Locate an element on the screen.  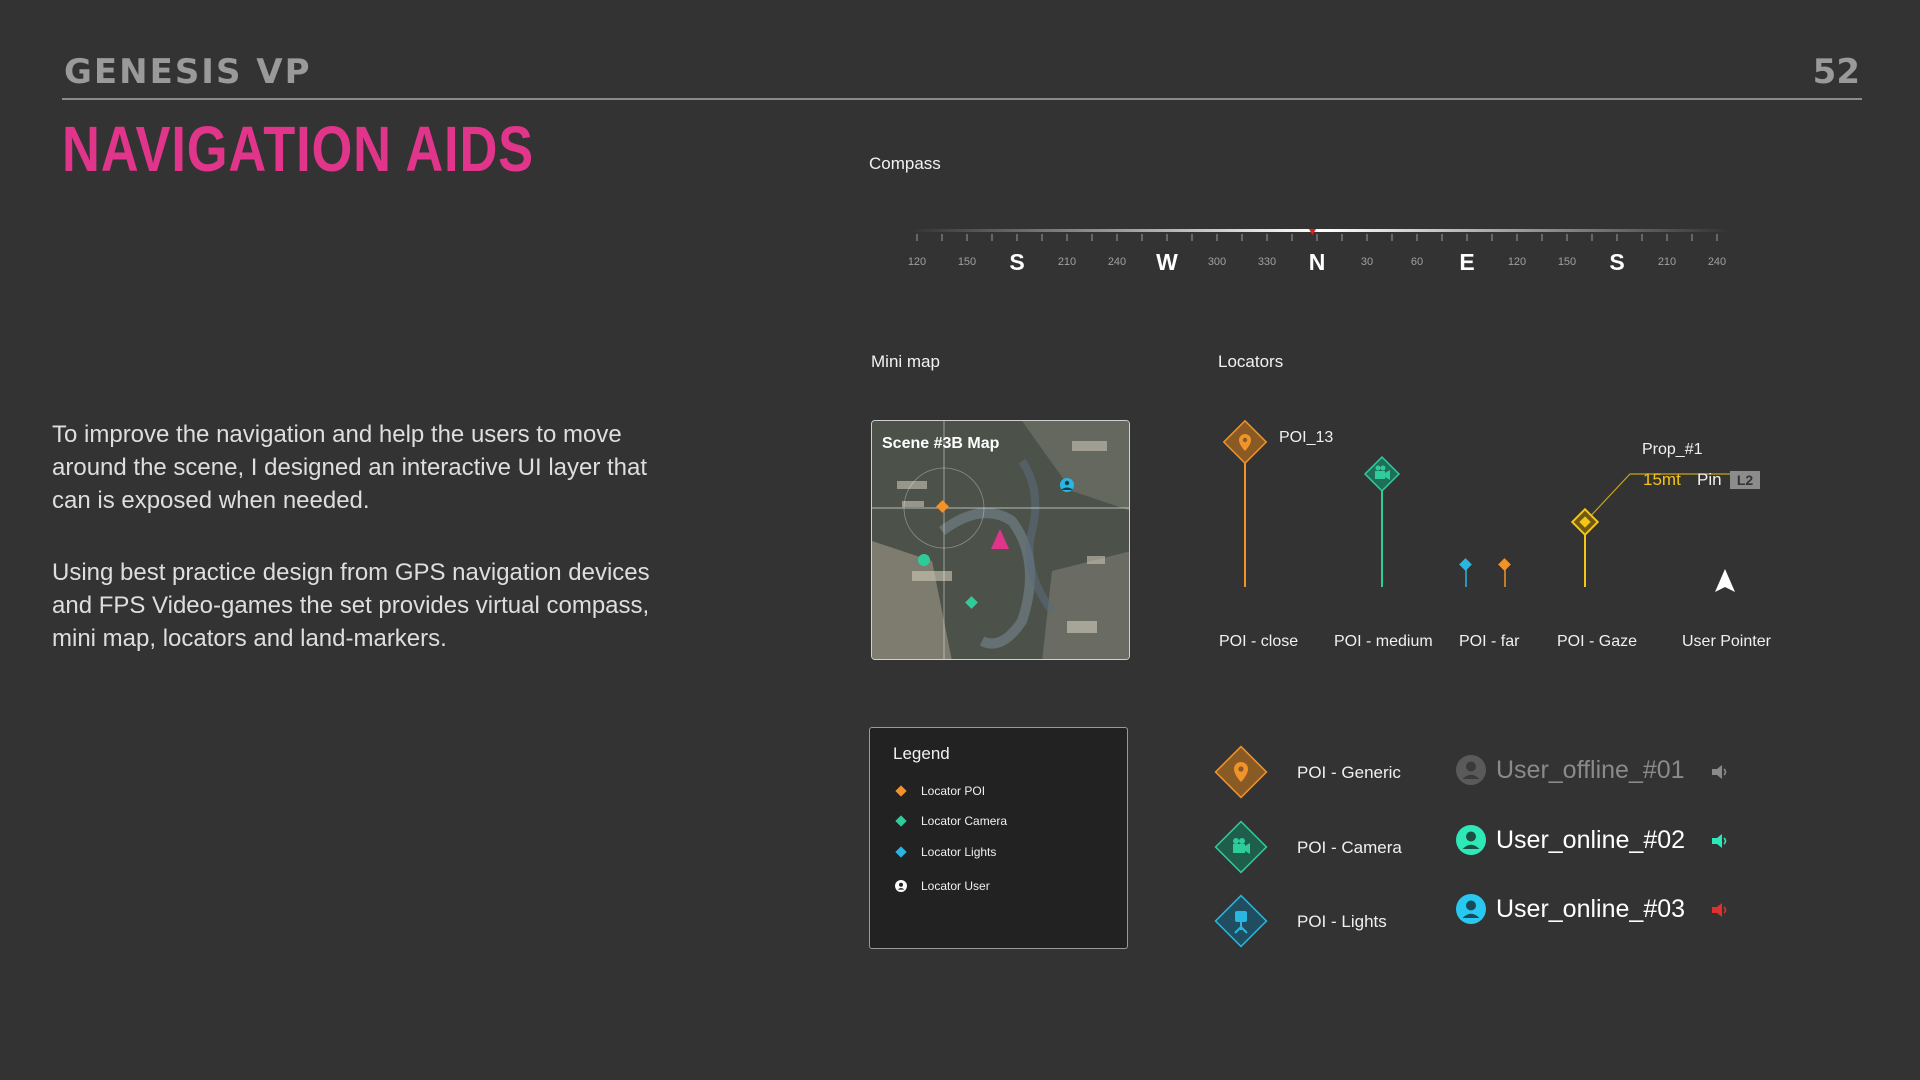
compass-cardinal-label: E is located at coordinates (1466, 262).